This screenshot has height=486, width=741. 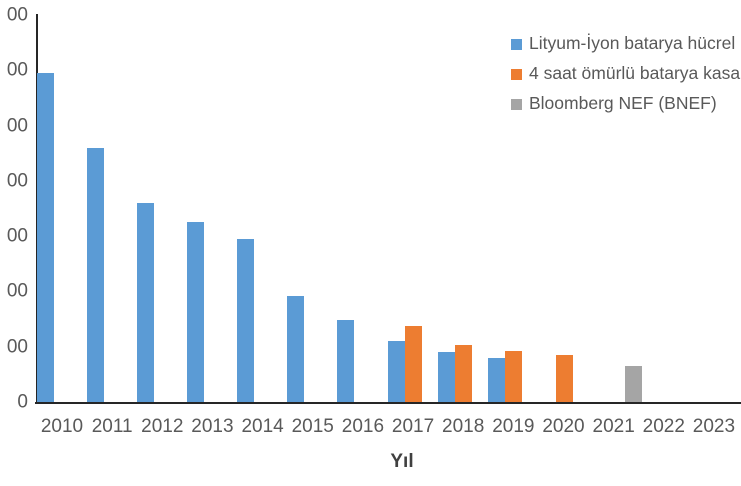 What do you see at coordinates (613, 426) in the screenshot?
I see `x-axis-label-2021: 2021` at bounding box center [613, 426].